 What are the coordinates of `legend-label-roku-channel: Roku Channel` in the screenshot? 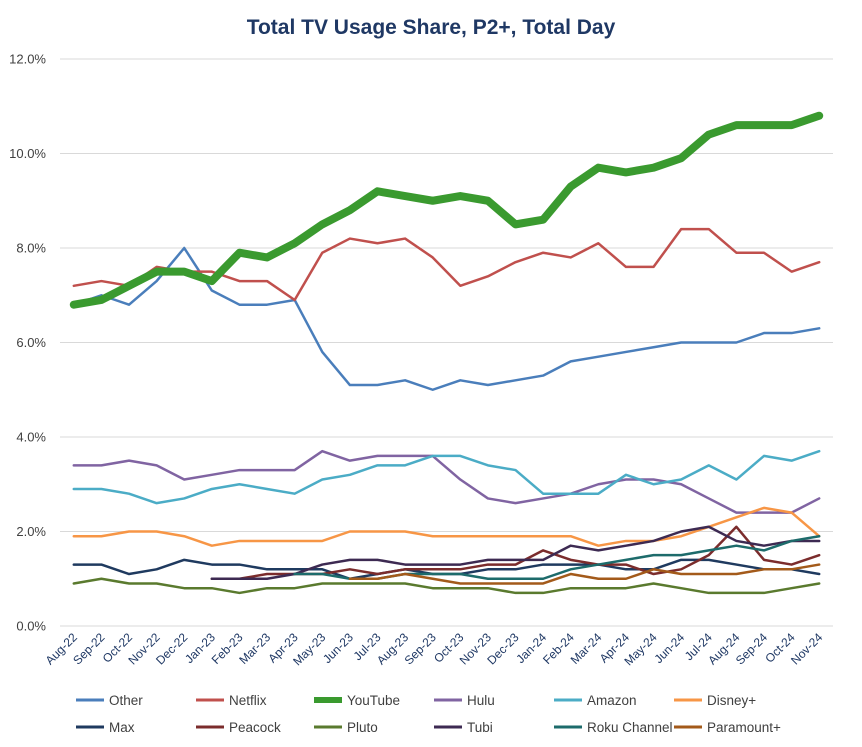 It's located at (630, 727).